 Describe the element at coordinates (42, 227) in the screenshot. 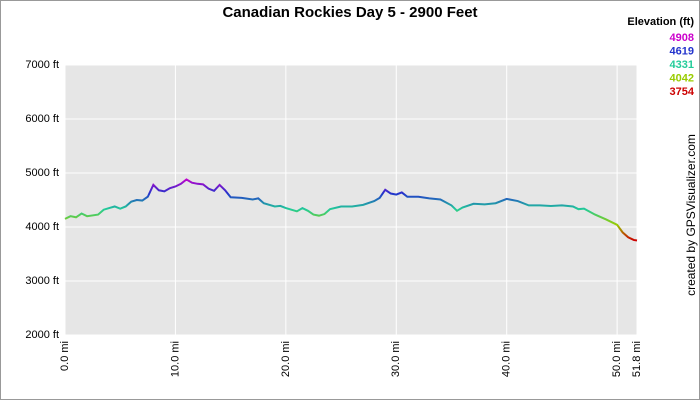

I see `y-tick-label: 4000 ft` at that location.